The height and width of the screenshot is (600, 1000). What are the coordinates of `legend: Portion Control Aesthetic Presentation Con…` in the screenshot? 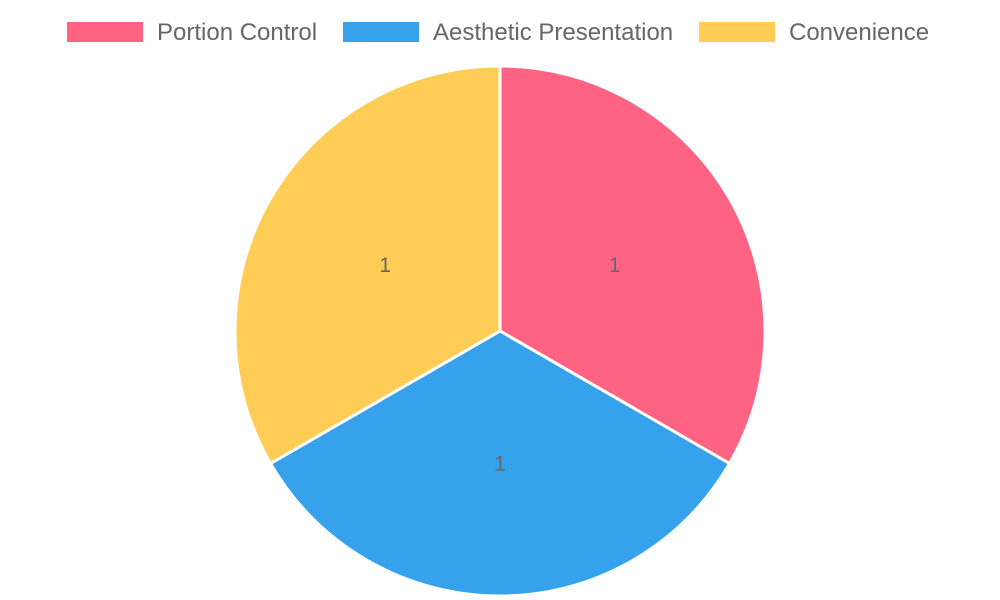 It's located at (498, 32).